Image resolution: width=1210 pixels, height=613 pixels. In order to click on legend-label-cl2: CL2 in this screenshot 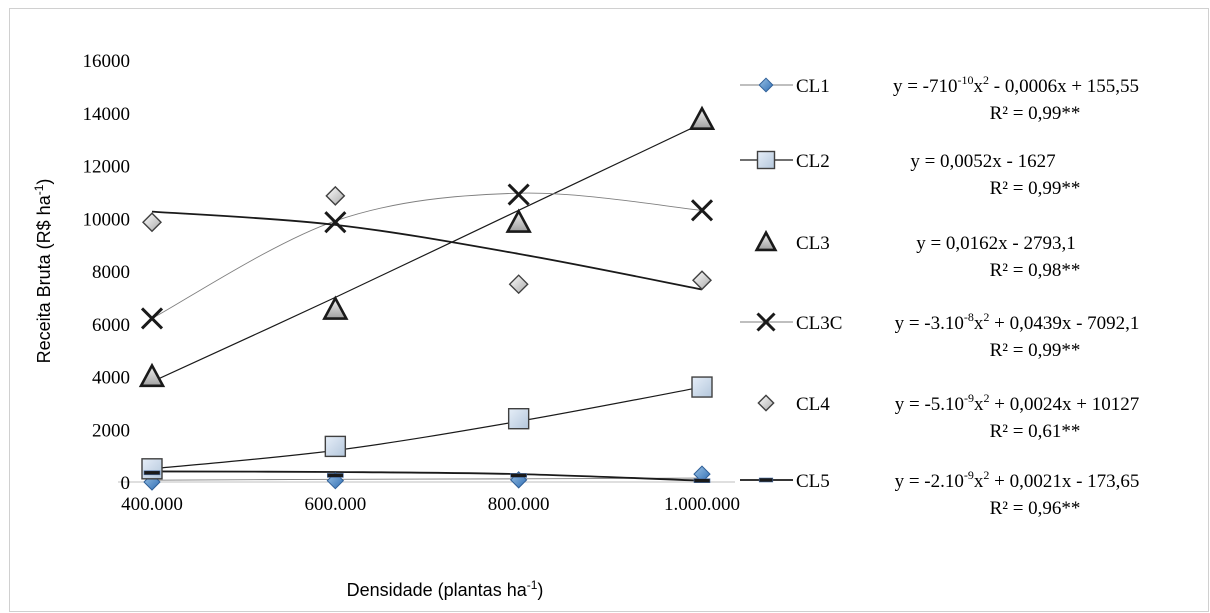, I will do `click(813, 161)`.